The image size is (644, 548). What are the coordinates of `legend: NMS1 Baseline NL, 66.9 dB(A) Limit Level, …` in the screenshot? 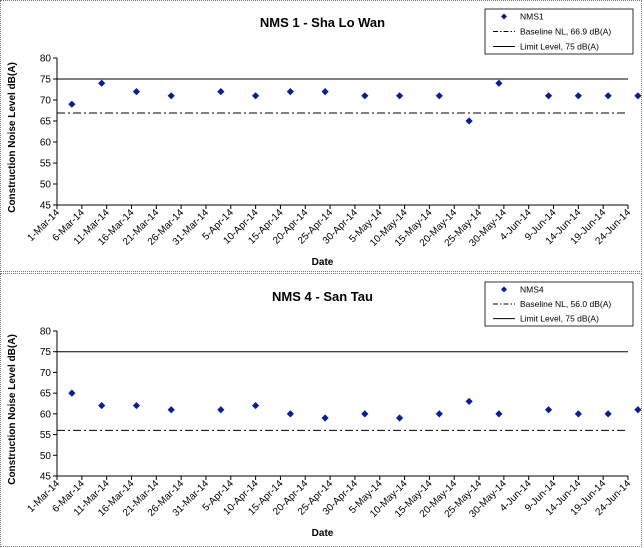 It's located at (559, 31).